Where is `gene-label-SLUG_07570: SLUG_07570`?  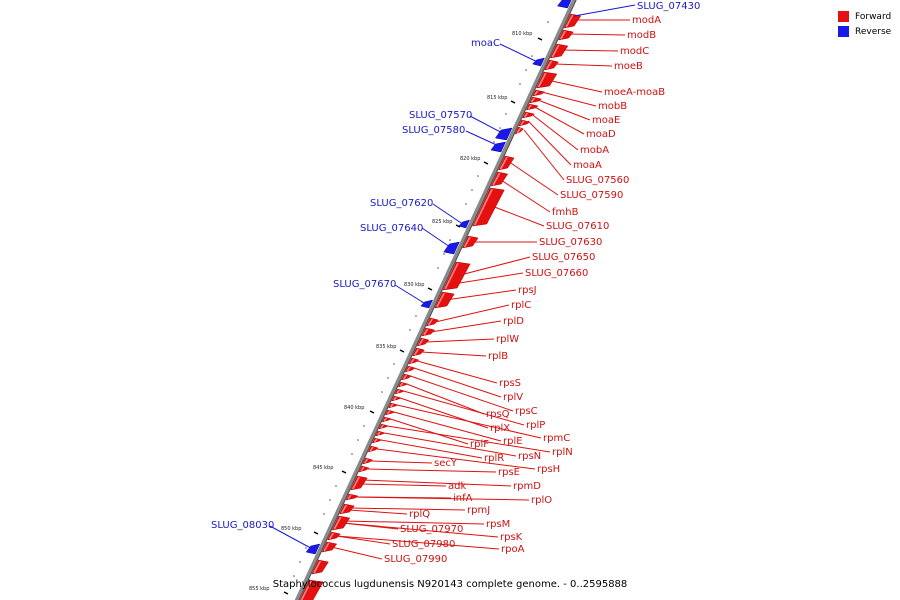
gene-label-SLUG_07570: SLUG_07570 is located at coordinates (440, 115).